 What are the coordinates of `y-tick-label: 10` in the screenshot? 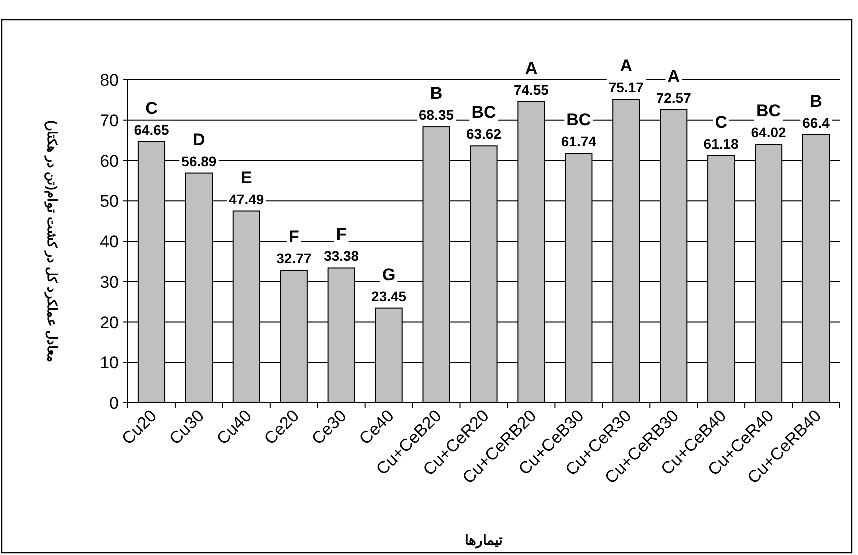 It's located at (109, 363).